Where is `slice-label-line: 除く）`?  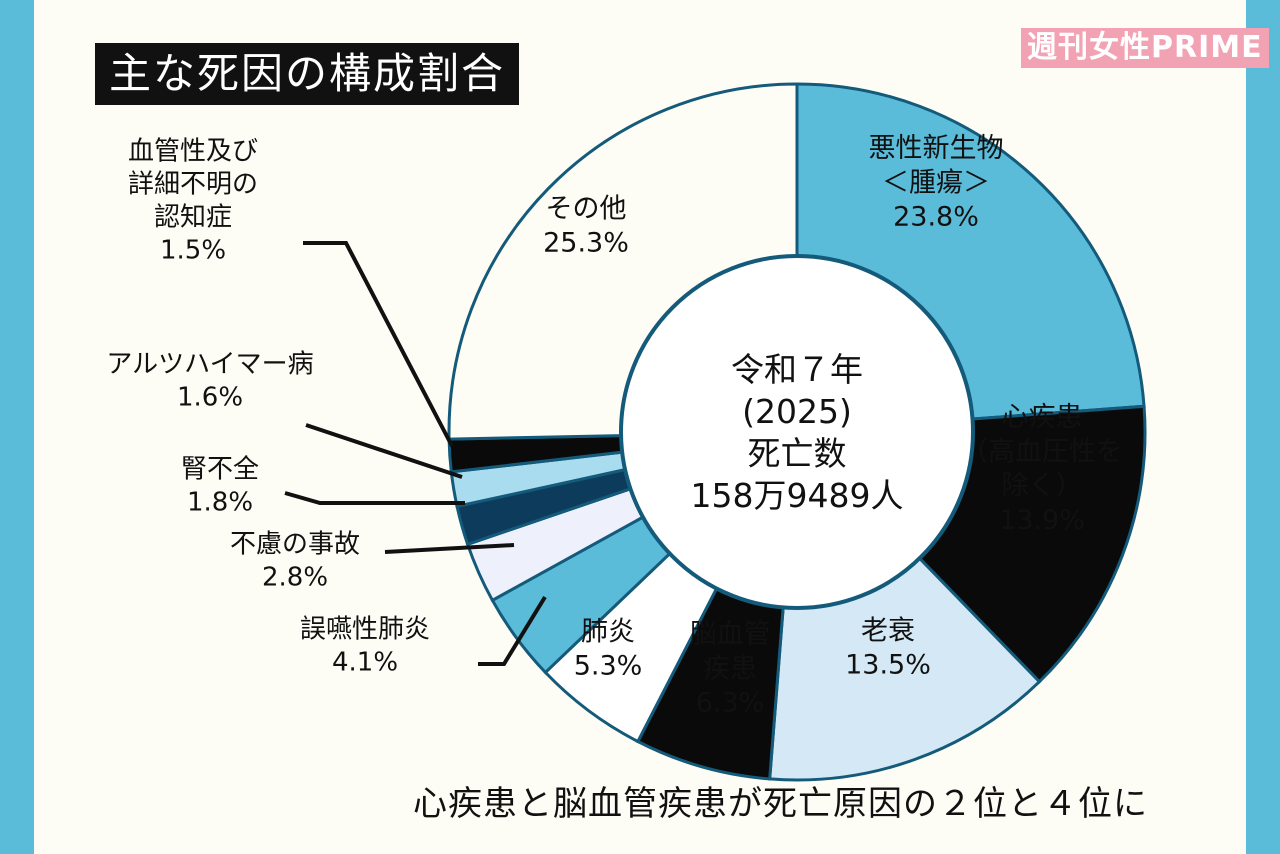 slice-label-line: 除く） is located at coordinates (1042, 486).